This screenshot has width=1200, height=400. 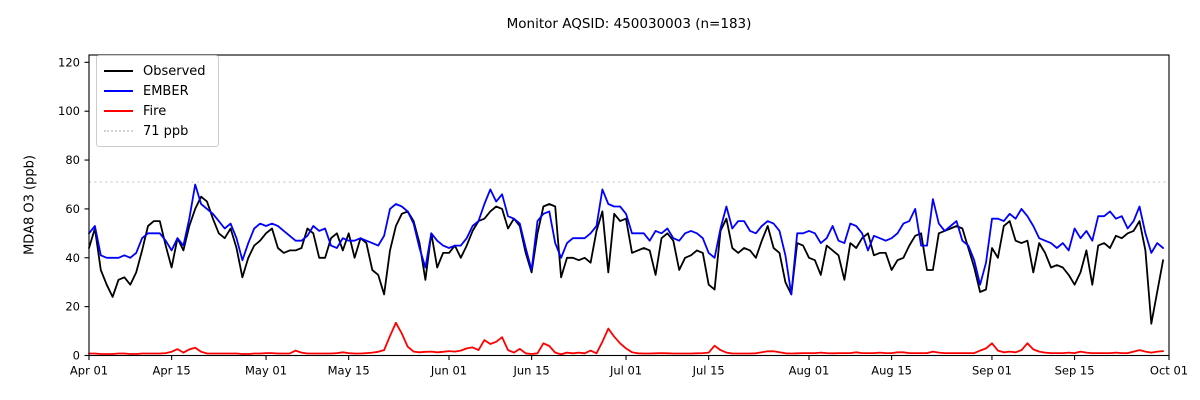 What do you see at coordinates (166, 131) in the screenshot?
I see `legend-label-threshold: 71 ppb` at bounding box center [166, 131].